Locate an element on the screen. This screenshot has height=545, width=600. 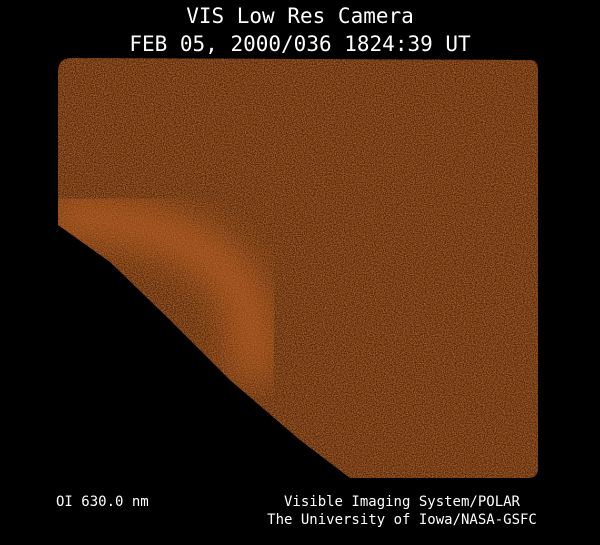
image-title: VIS Low Res Camera is located at coordinates (300, 16).